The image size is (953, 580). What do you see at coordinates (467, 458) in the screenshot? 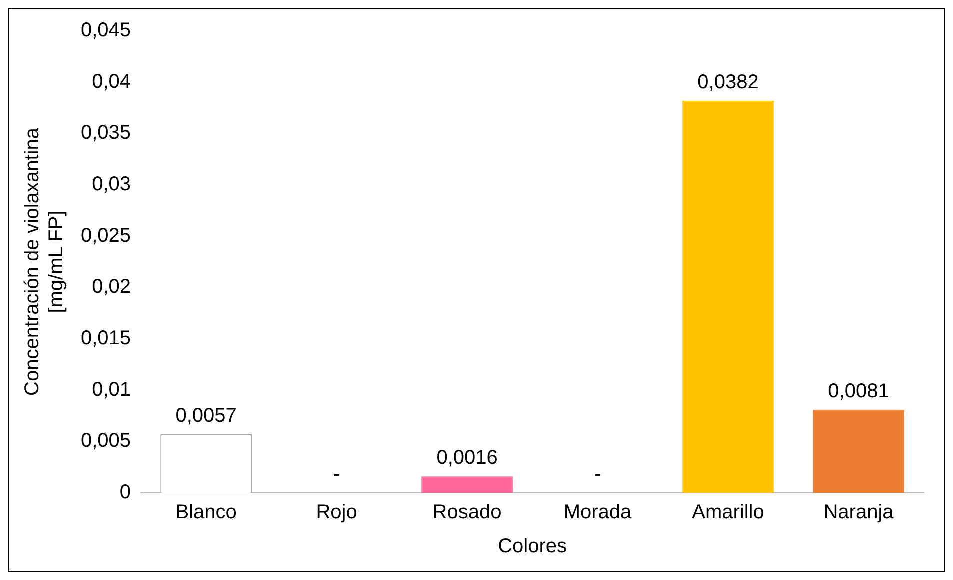
I see `data-label: 0,0016` at bounding box center [467, 458].